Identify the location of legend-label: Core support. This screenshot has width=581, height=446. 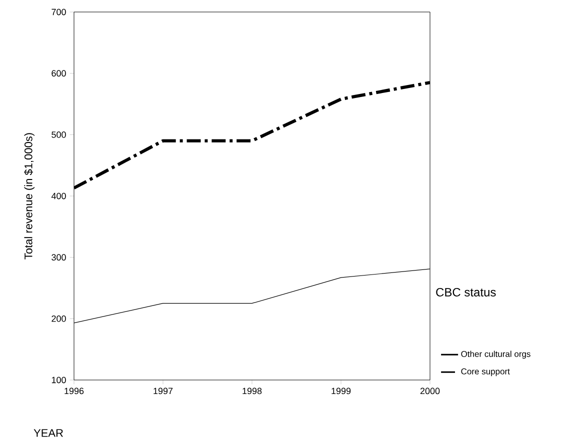
(485, 372).